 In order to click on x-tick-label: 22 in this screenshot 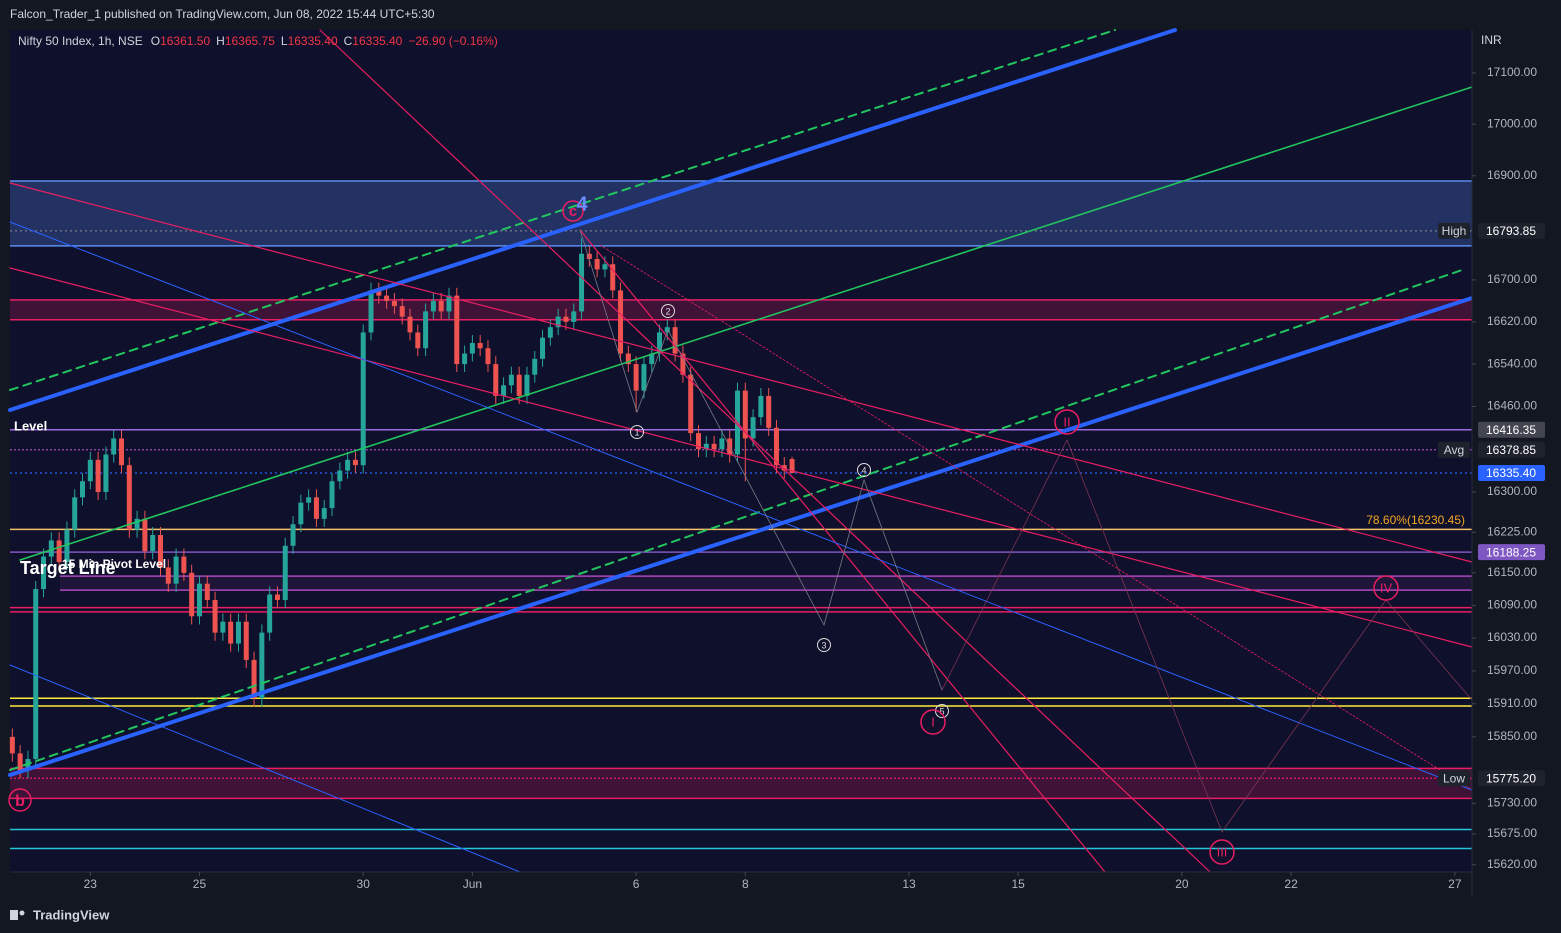, I will do `click(1291, 884)`.